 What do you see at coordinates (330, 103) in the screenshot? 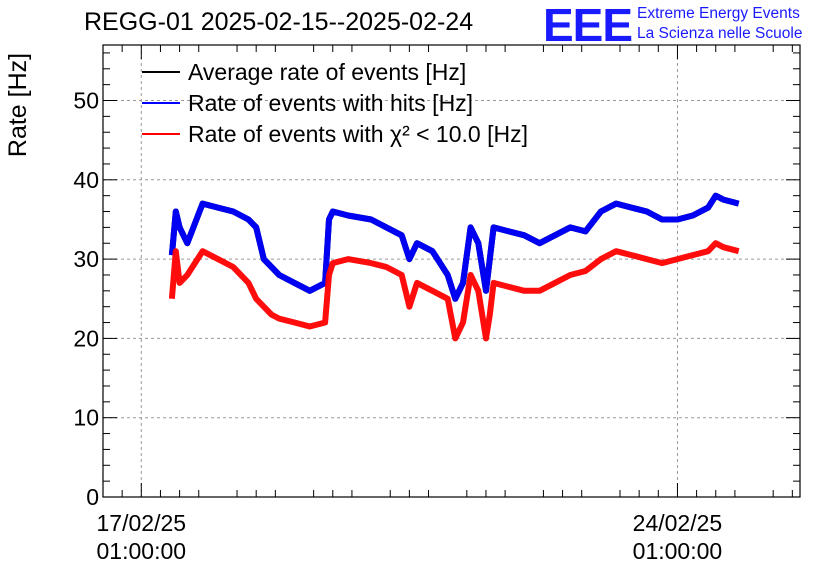
I see `legend-label: Rate of events with hits [Hz]` at bounding box center [330, 103].